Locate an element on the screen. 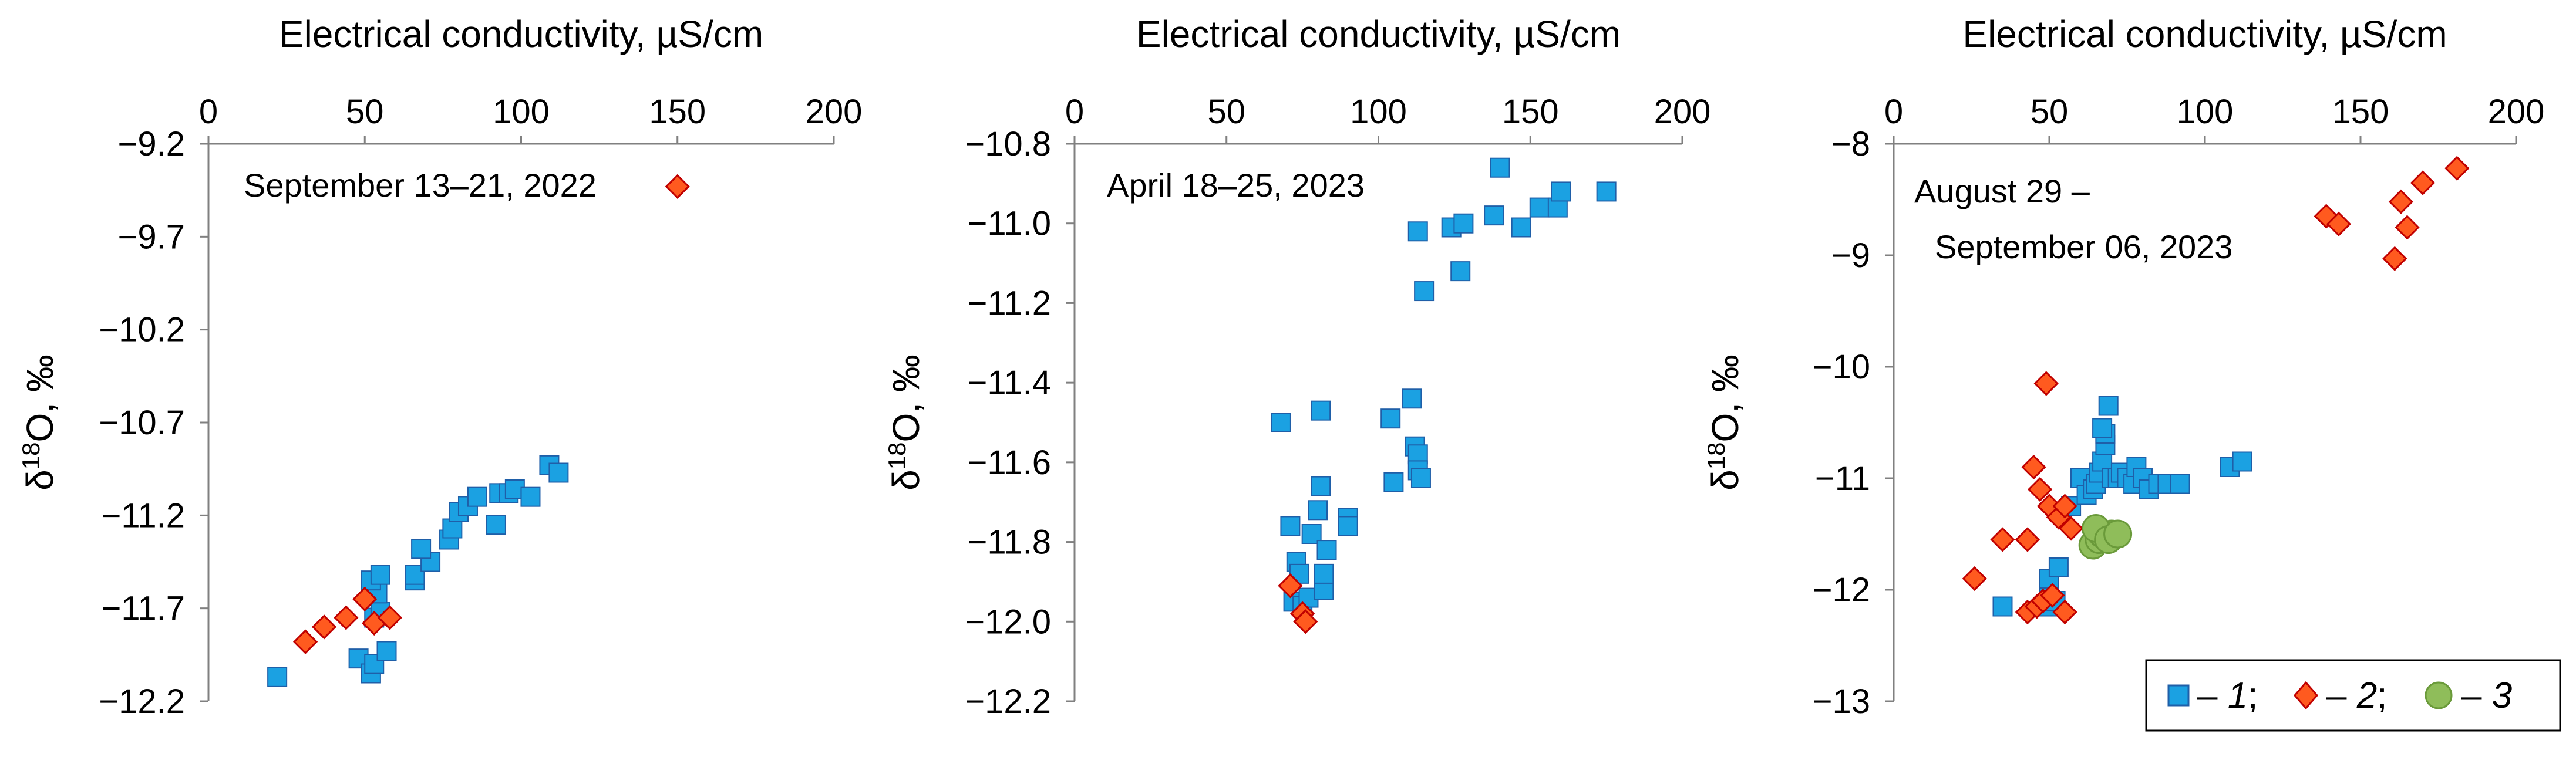 This screenshot has width=2576, height=757. y-tick-label: −10.7 is located at coordinates (142, 423).